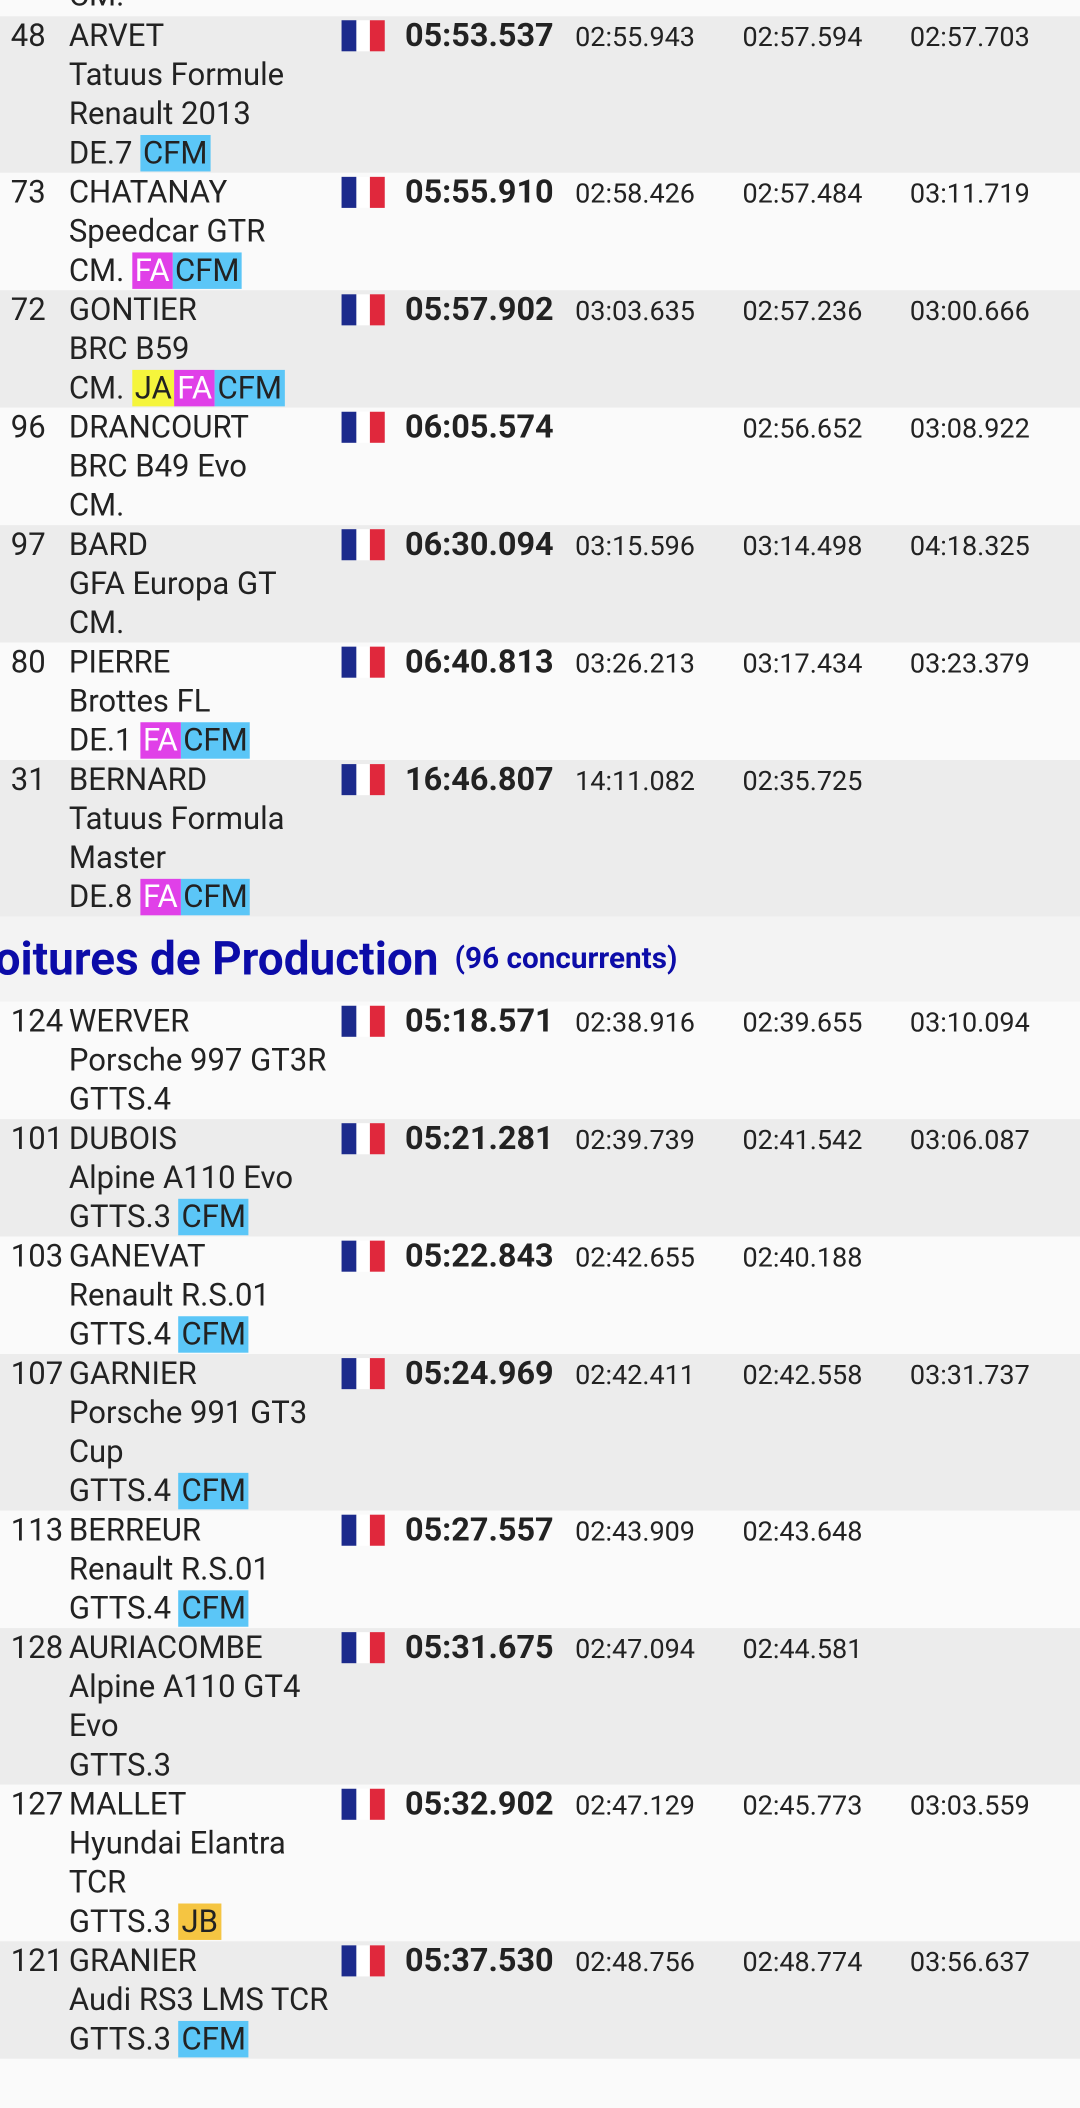 The image size is (1080, 2108). I want to click on car-name: Tatuus Formula Master, so click(176, 838).